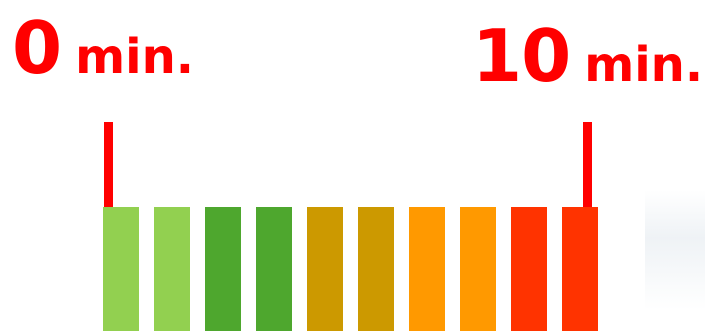 The width and height of the screenshot is (705, 331). I want to click on end-time-value: 10, so click(521, 56).